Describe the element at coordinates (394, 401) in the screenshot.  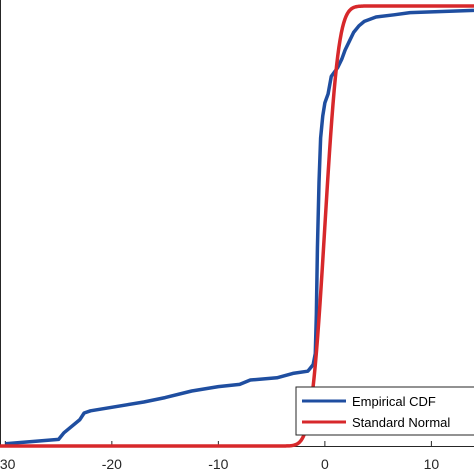
I see `legend-label-empirical: Empirical CDF` at that location.